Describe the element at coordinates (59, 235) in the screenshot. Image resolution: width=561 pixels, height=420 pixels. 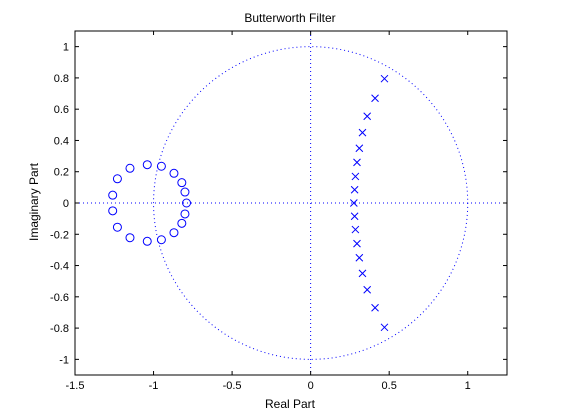
I see `y-tick-label: -0.2` at that location.